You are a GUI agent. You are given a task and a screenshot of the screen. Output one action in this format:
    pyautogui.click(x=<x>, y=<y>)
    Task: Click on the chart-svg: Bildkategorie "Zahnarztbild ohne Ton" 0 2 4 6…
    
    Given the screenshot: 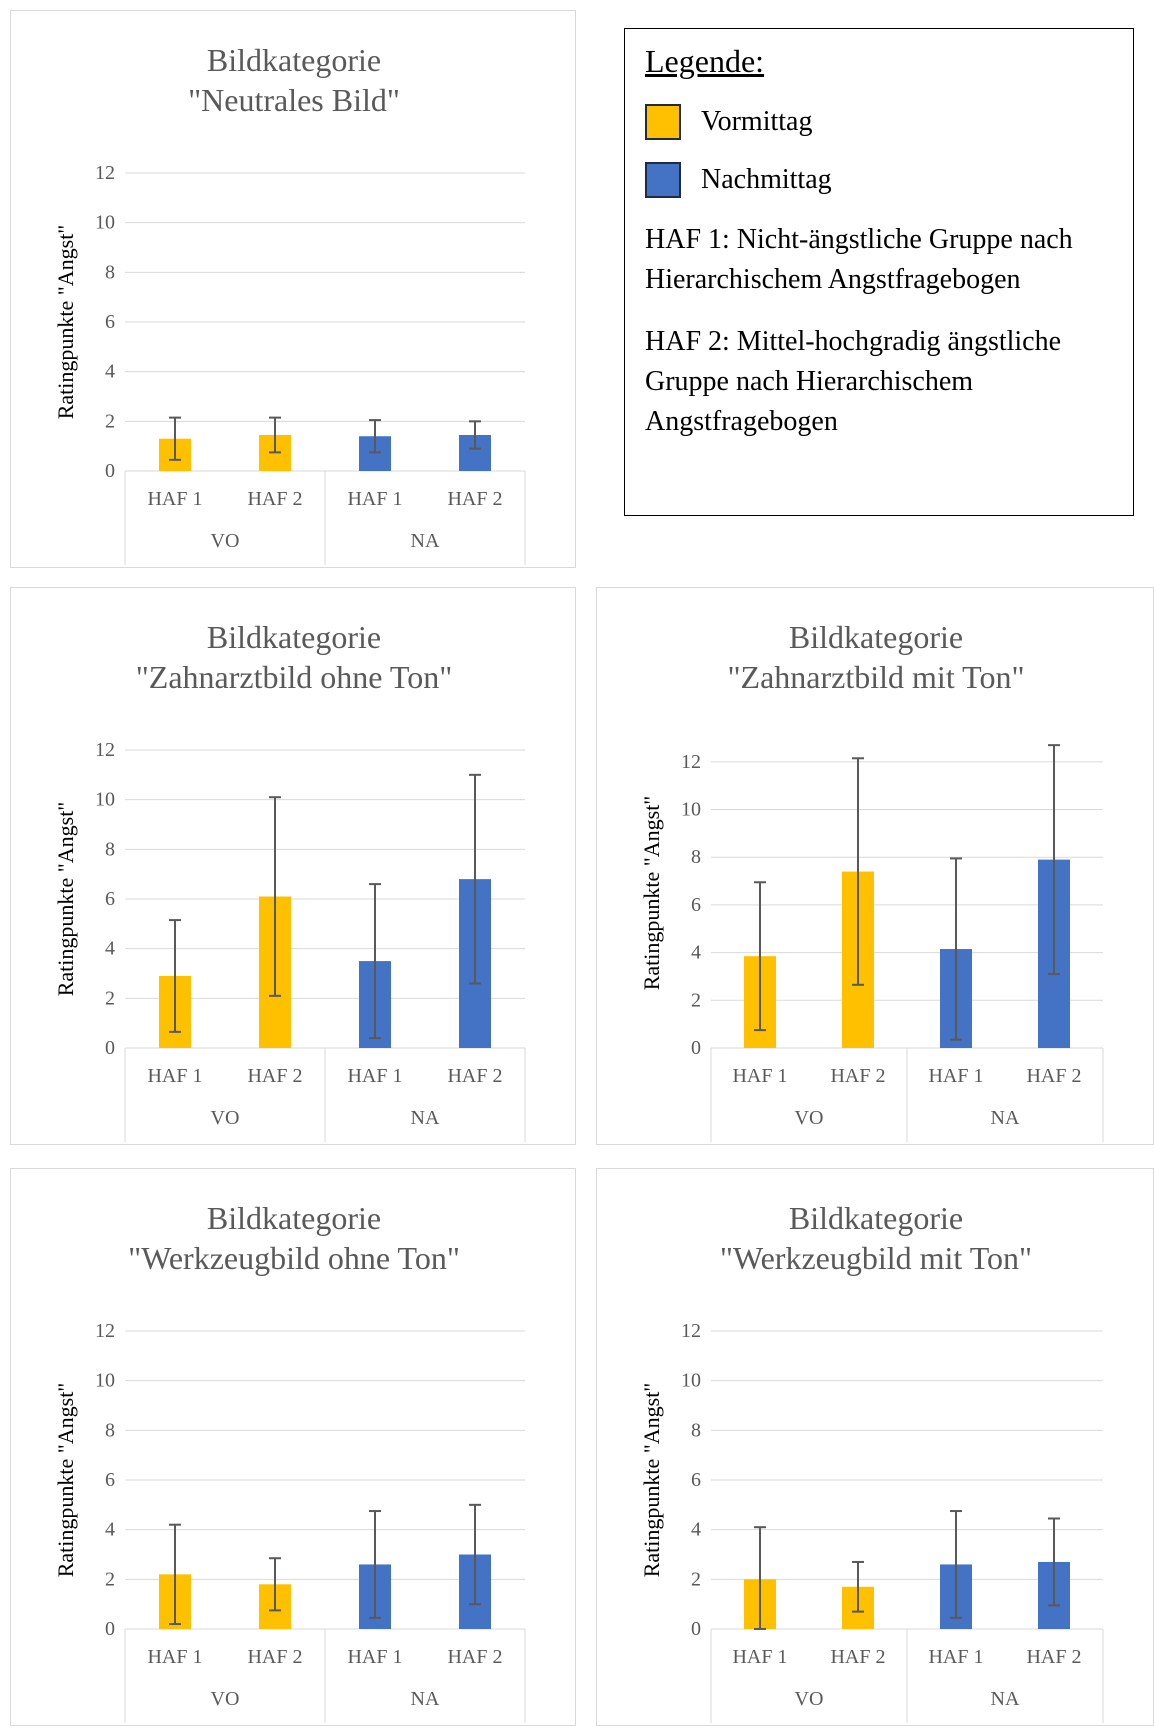 What is the action you would take?
    pyautogui.click(x=289, y=880)
    